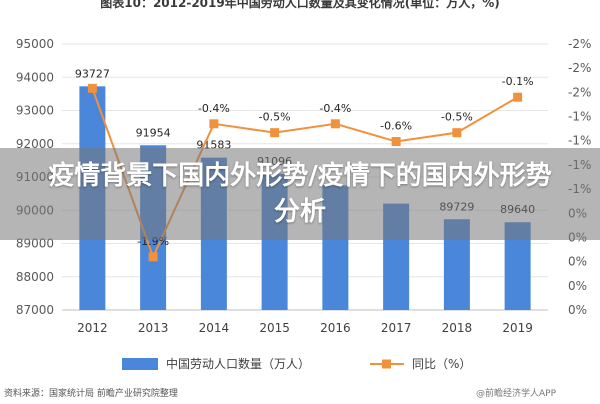 This screenshot has height=404, width=600. I want to click on overlay-title: 疫情背景下国内外形势/疫情下的国内外形势分析, so click(300, 194).